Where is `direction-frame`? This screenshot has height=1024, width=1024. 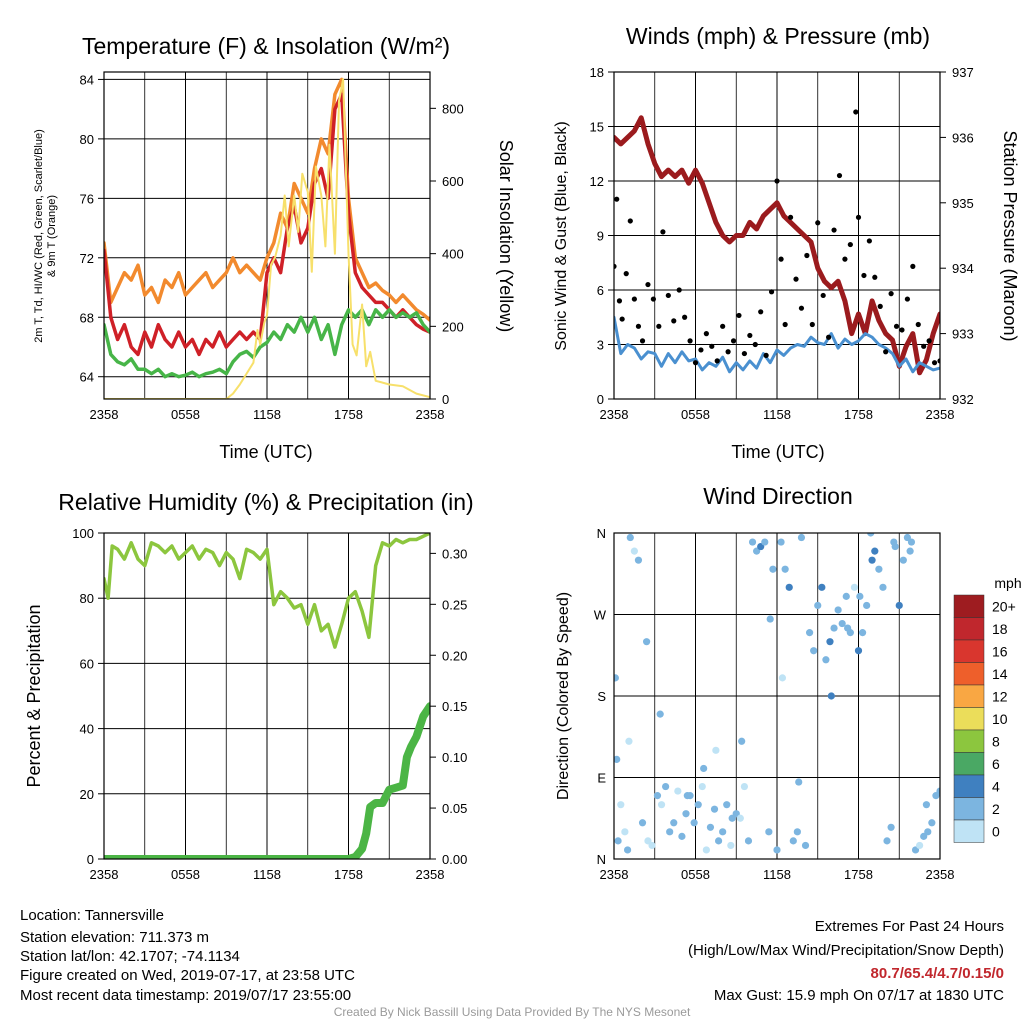 direction-frame is located at coordinates (777, 696).